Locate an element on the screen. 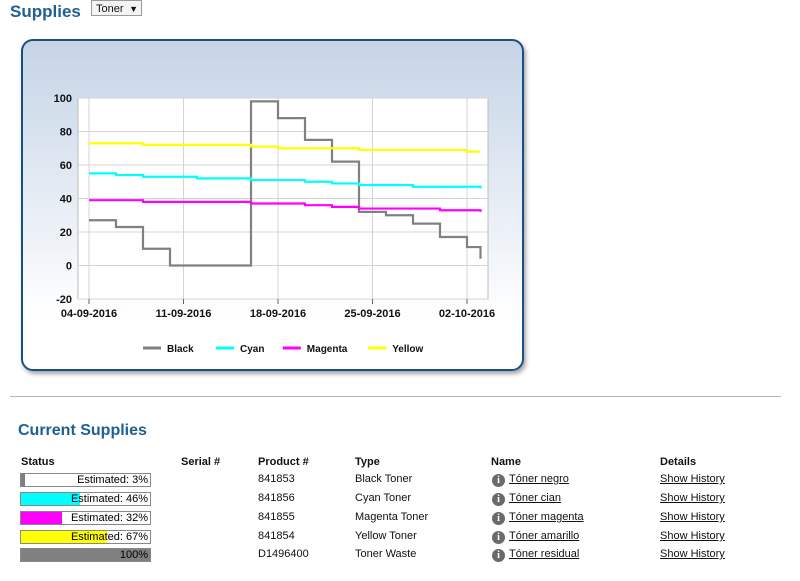 This screenshot has height=581, width=800. legend-label-black: Black is located at coordinates (180, 349).